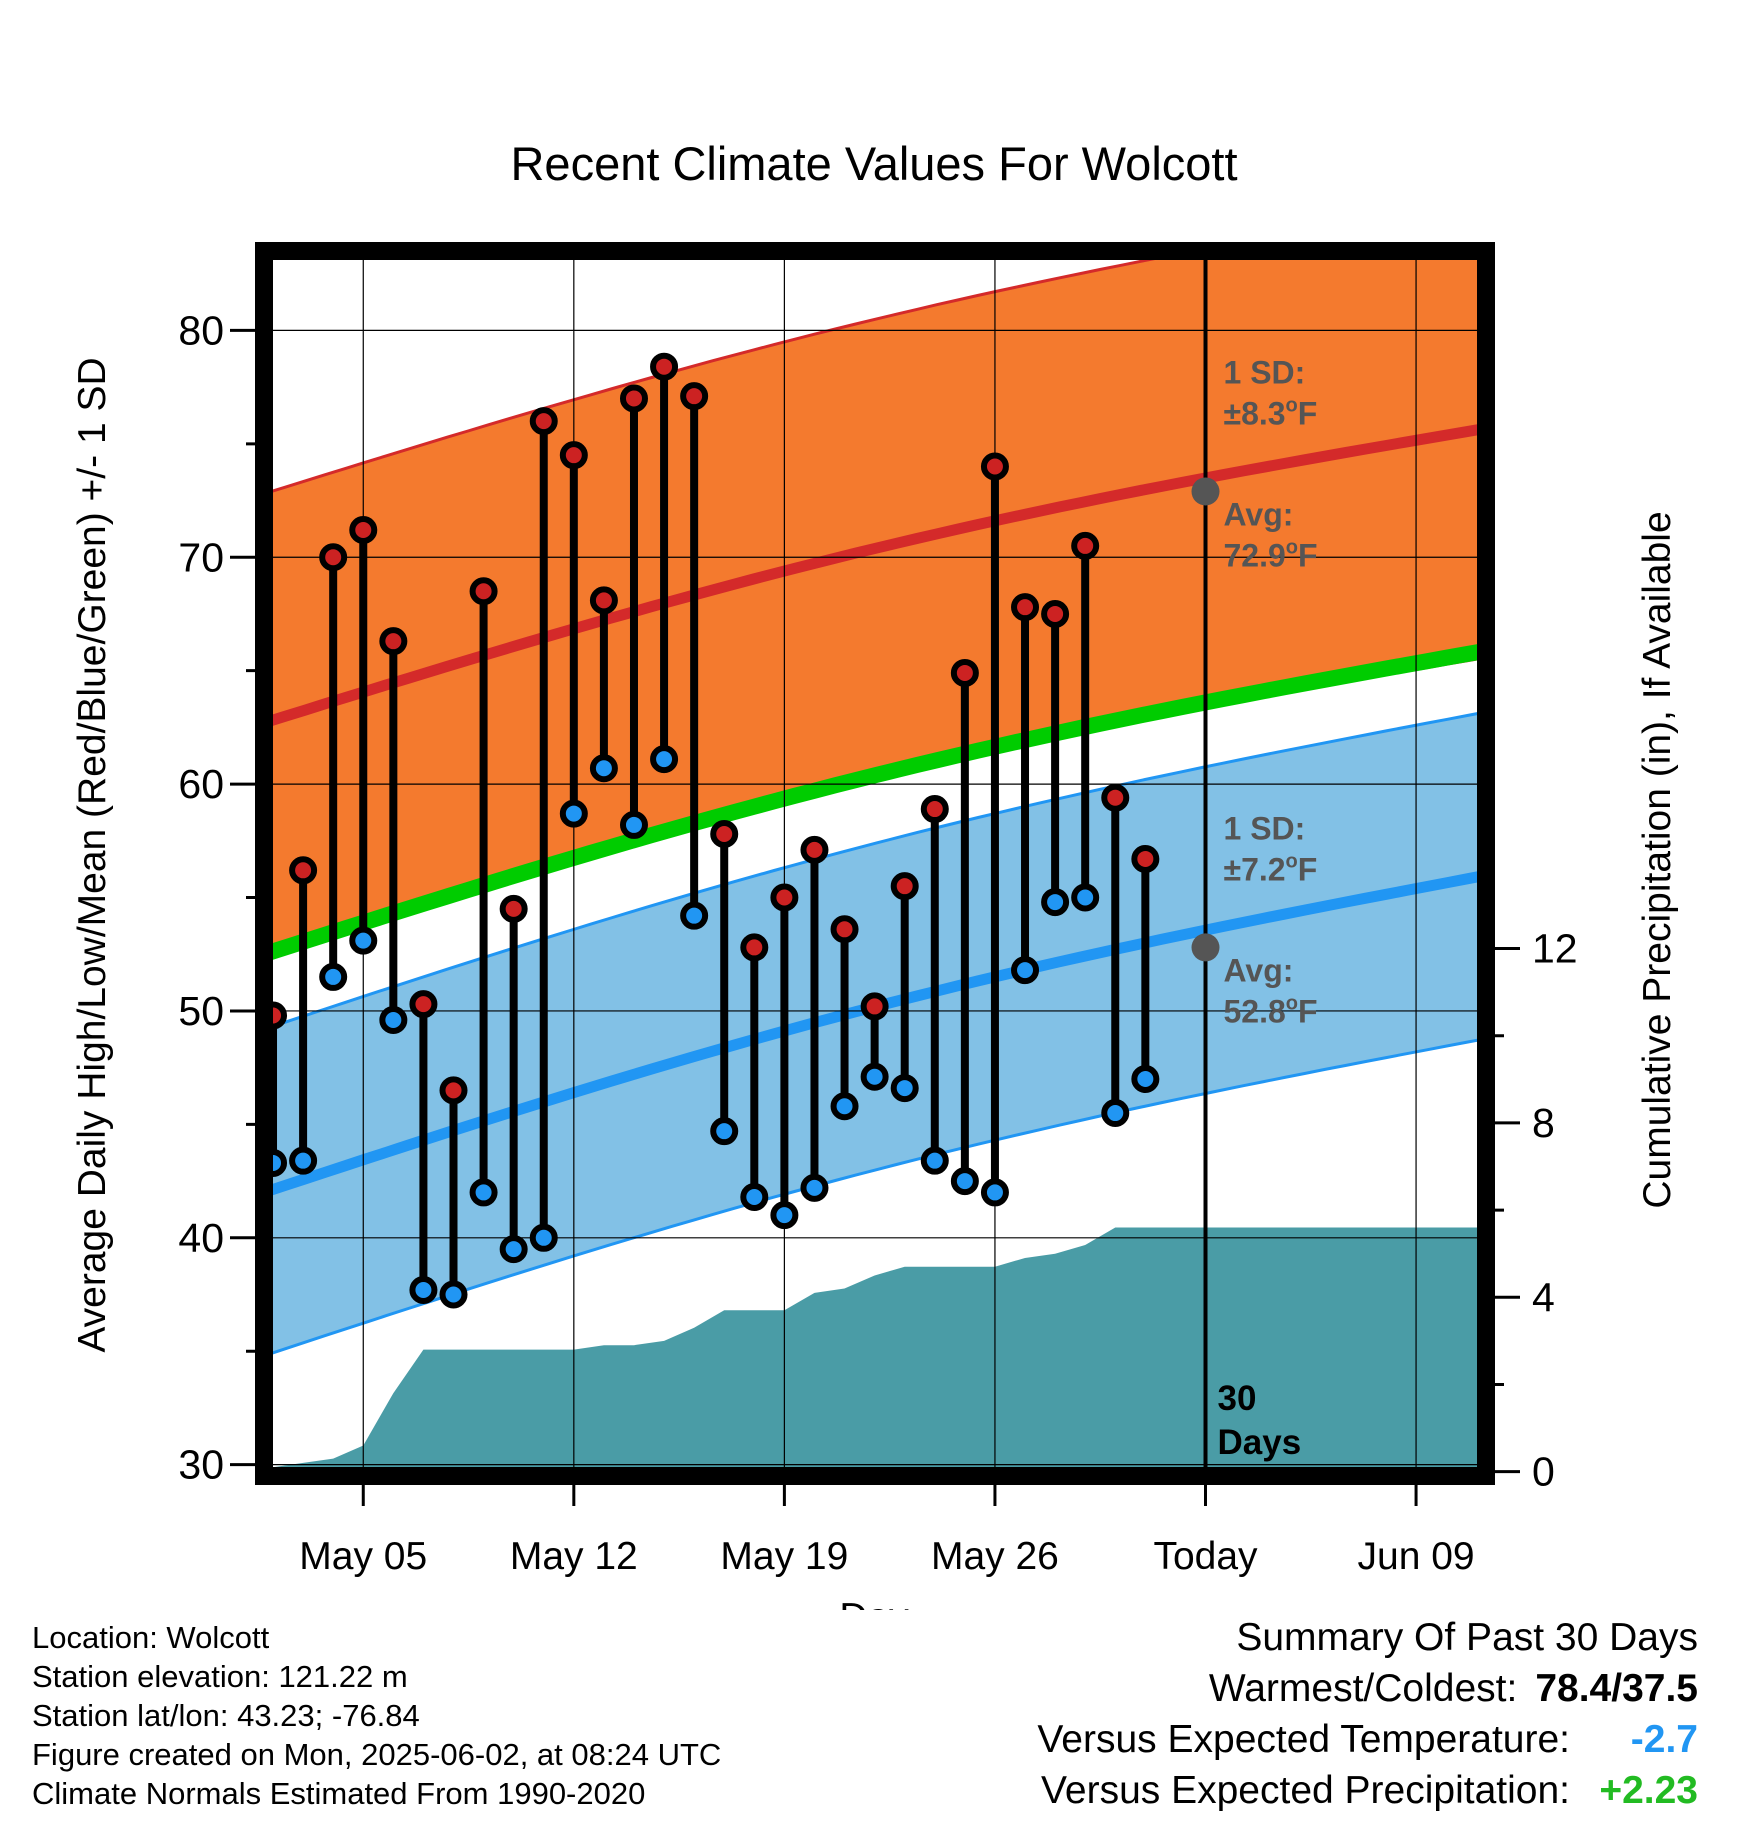 The image size is (1748, 1828). Describe the element at coordinates (1664, 1739) in the screenshot. I see `temp-value: -2.7` at that location.